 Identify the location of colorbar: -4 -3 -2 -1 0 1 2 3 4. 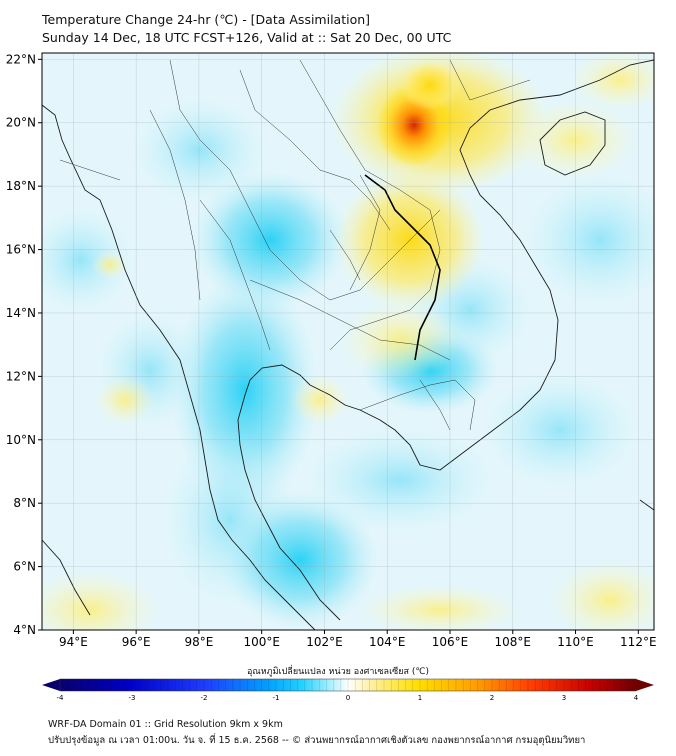
(348, 689).